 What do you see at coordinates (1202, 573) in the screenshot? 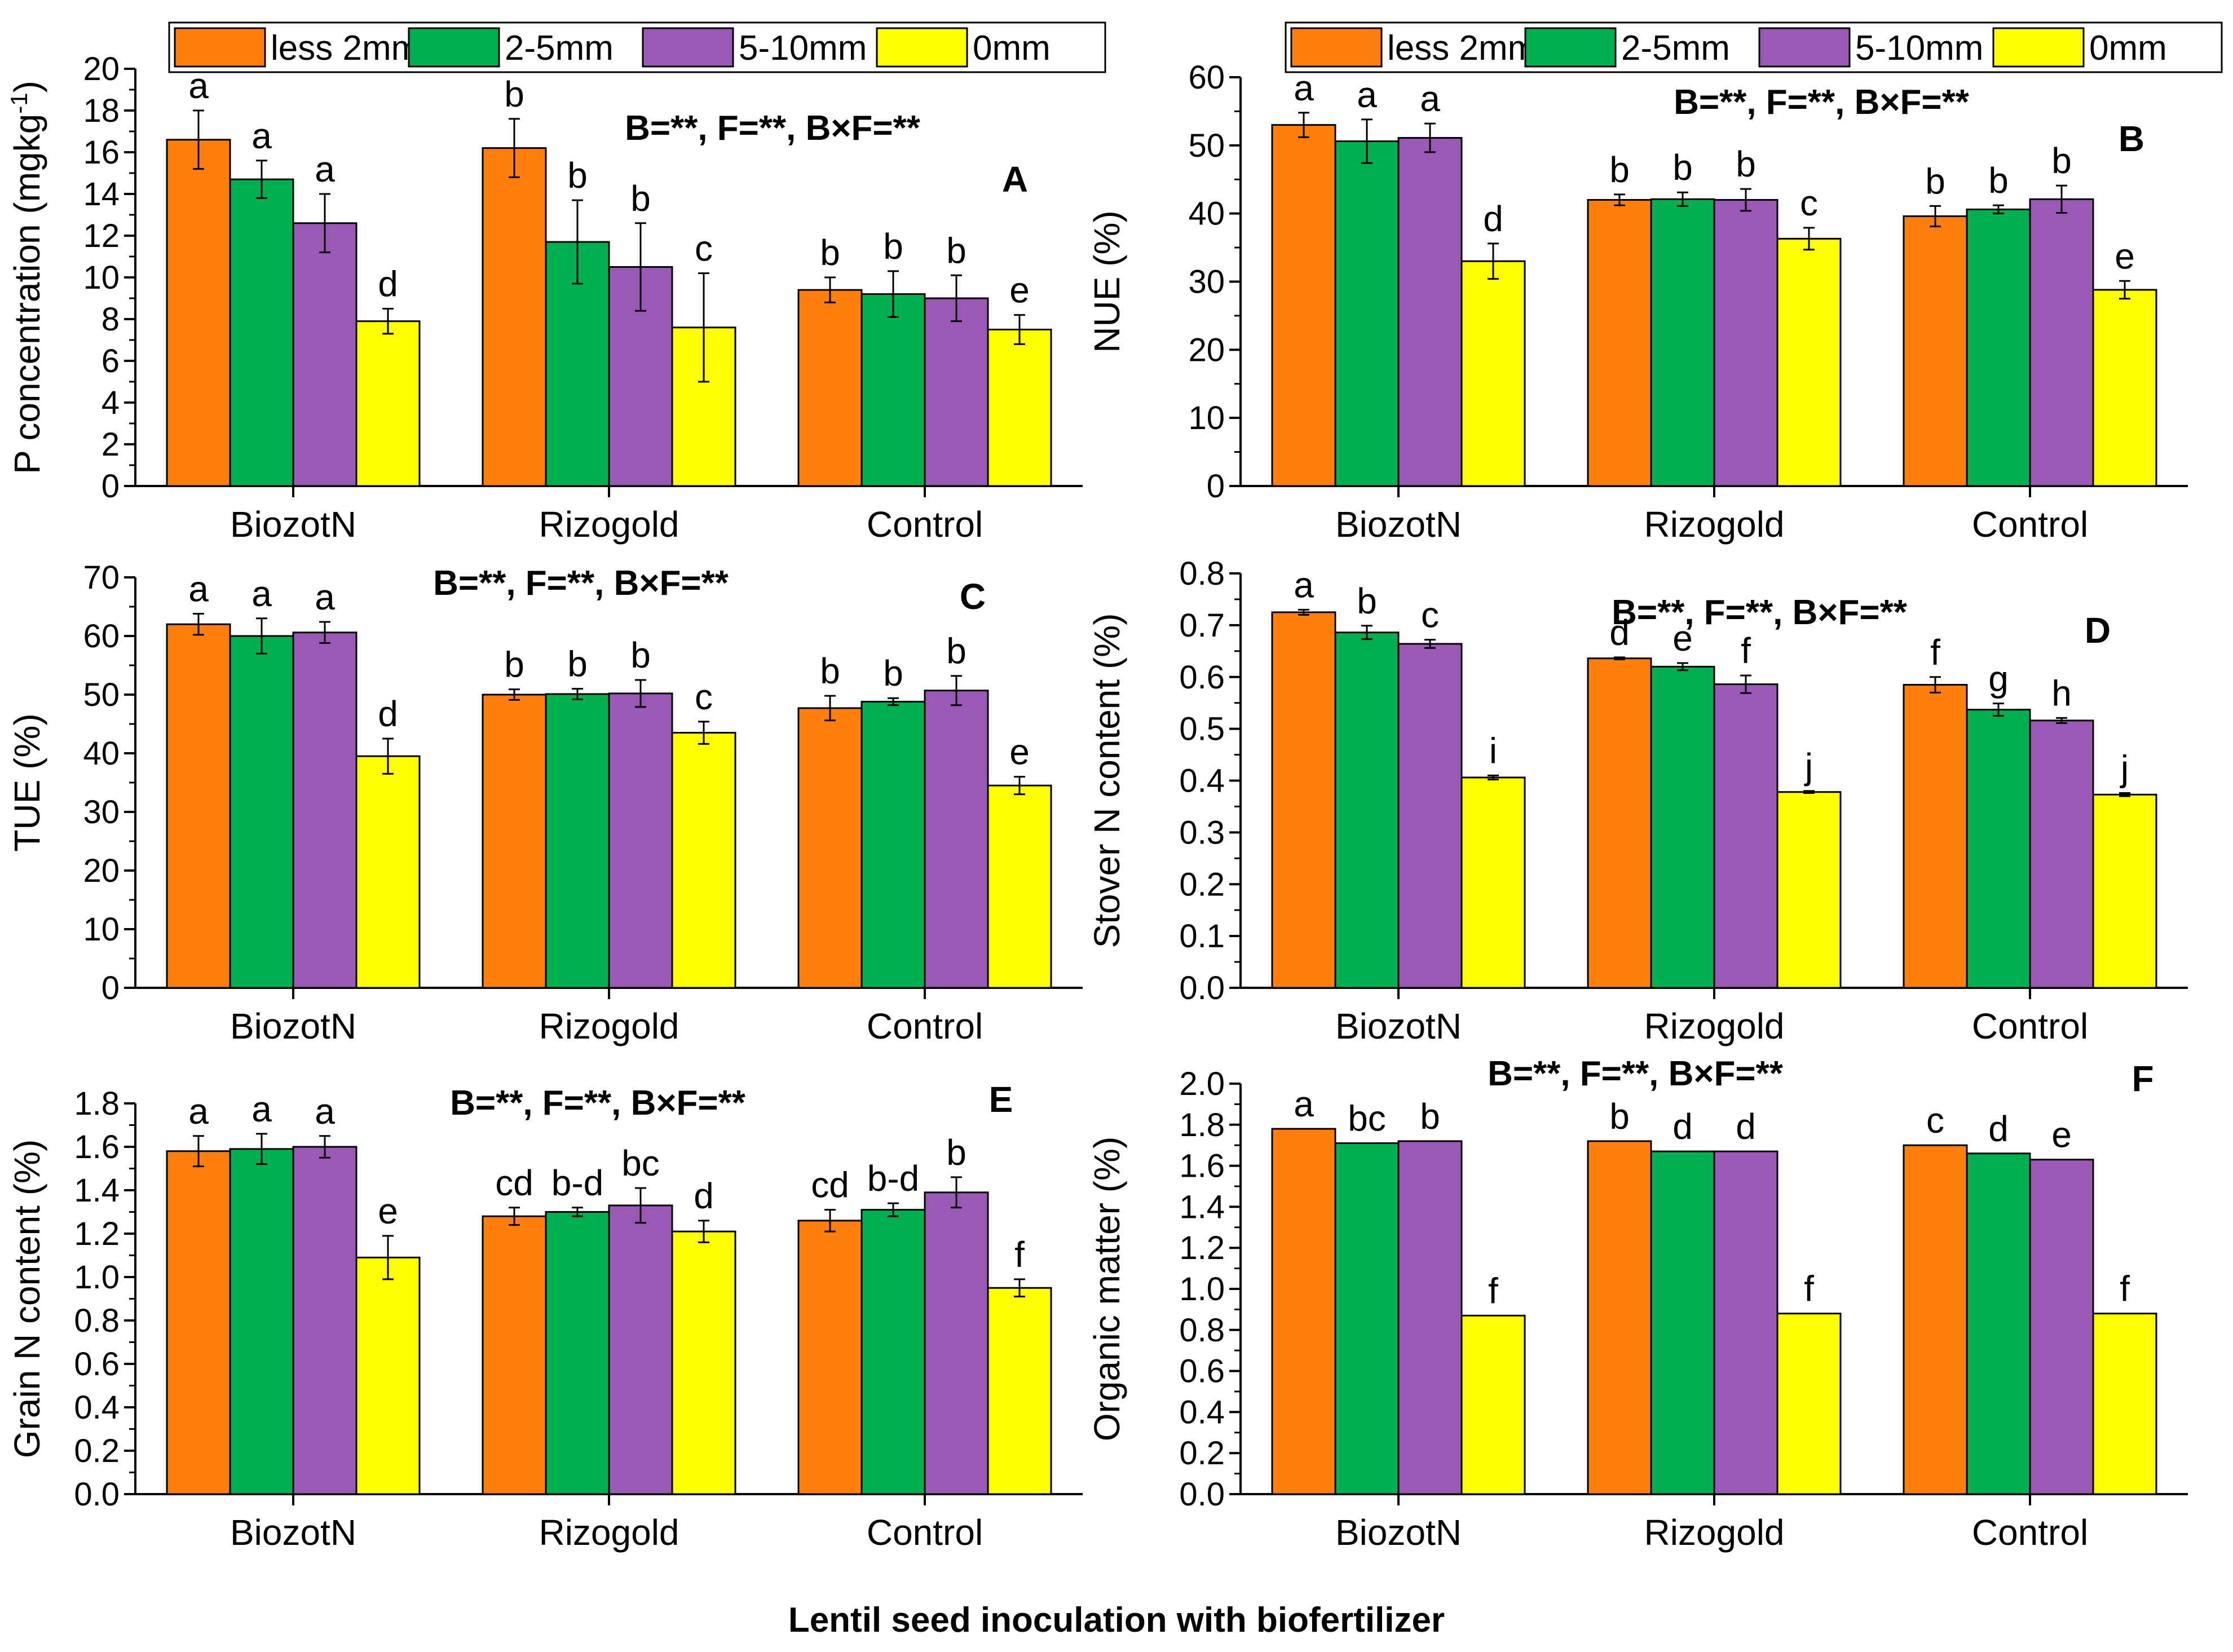
I see `y-tick-label: 0.8` at bounding box center [1202, 573].